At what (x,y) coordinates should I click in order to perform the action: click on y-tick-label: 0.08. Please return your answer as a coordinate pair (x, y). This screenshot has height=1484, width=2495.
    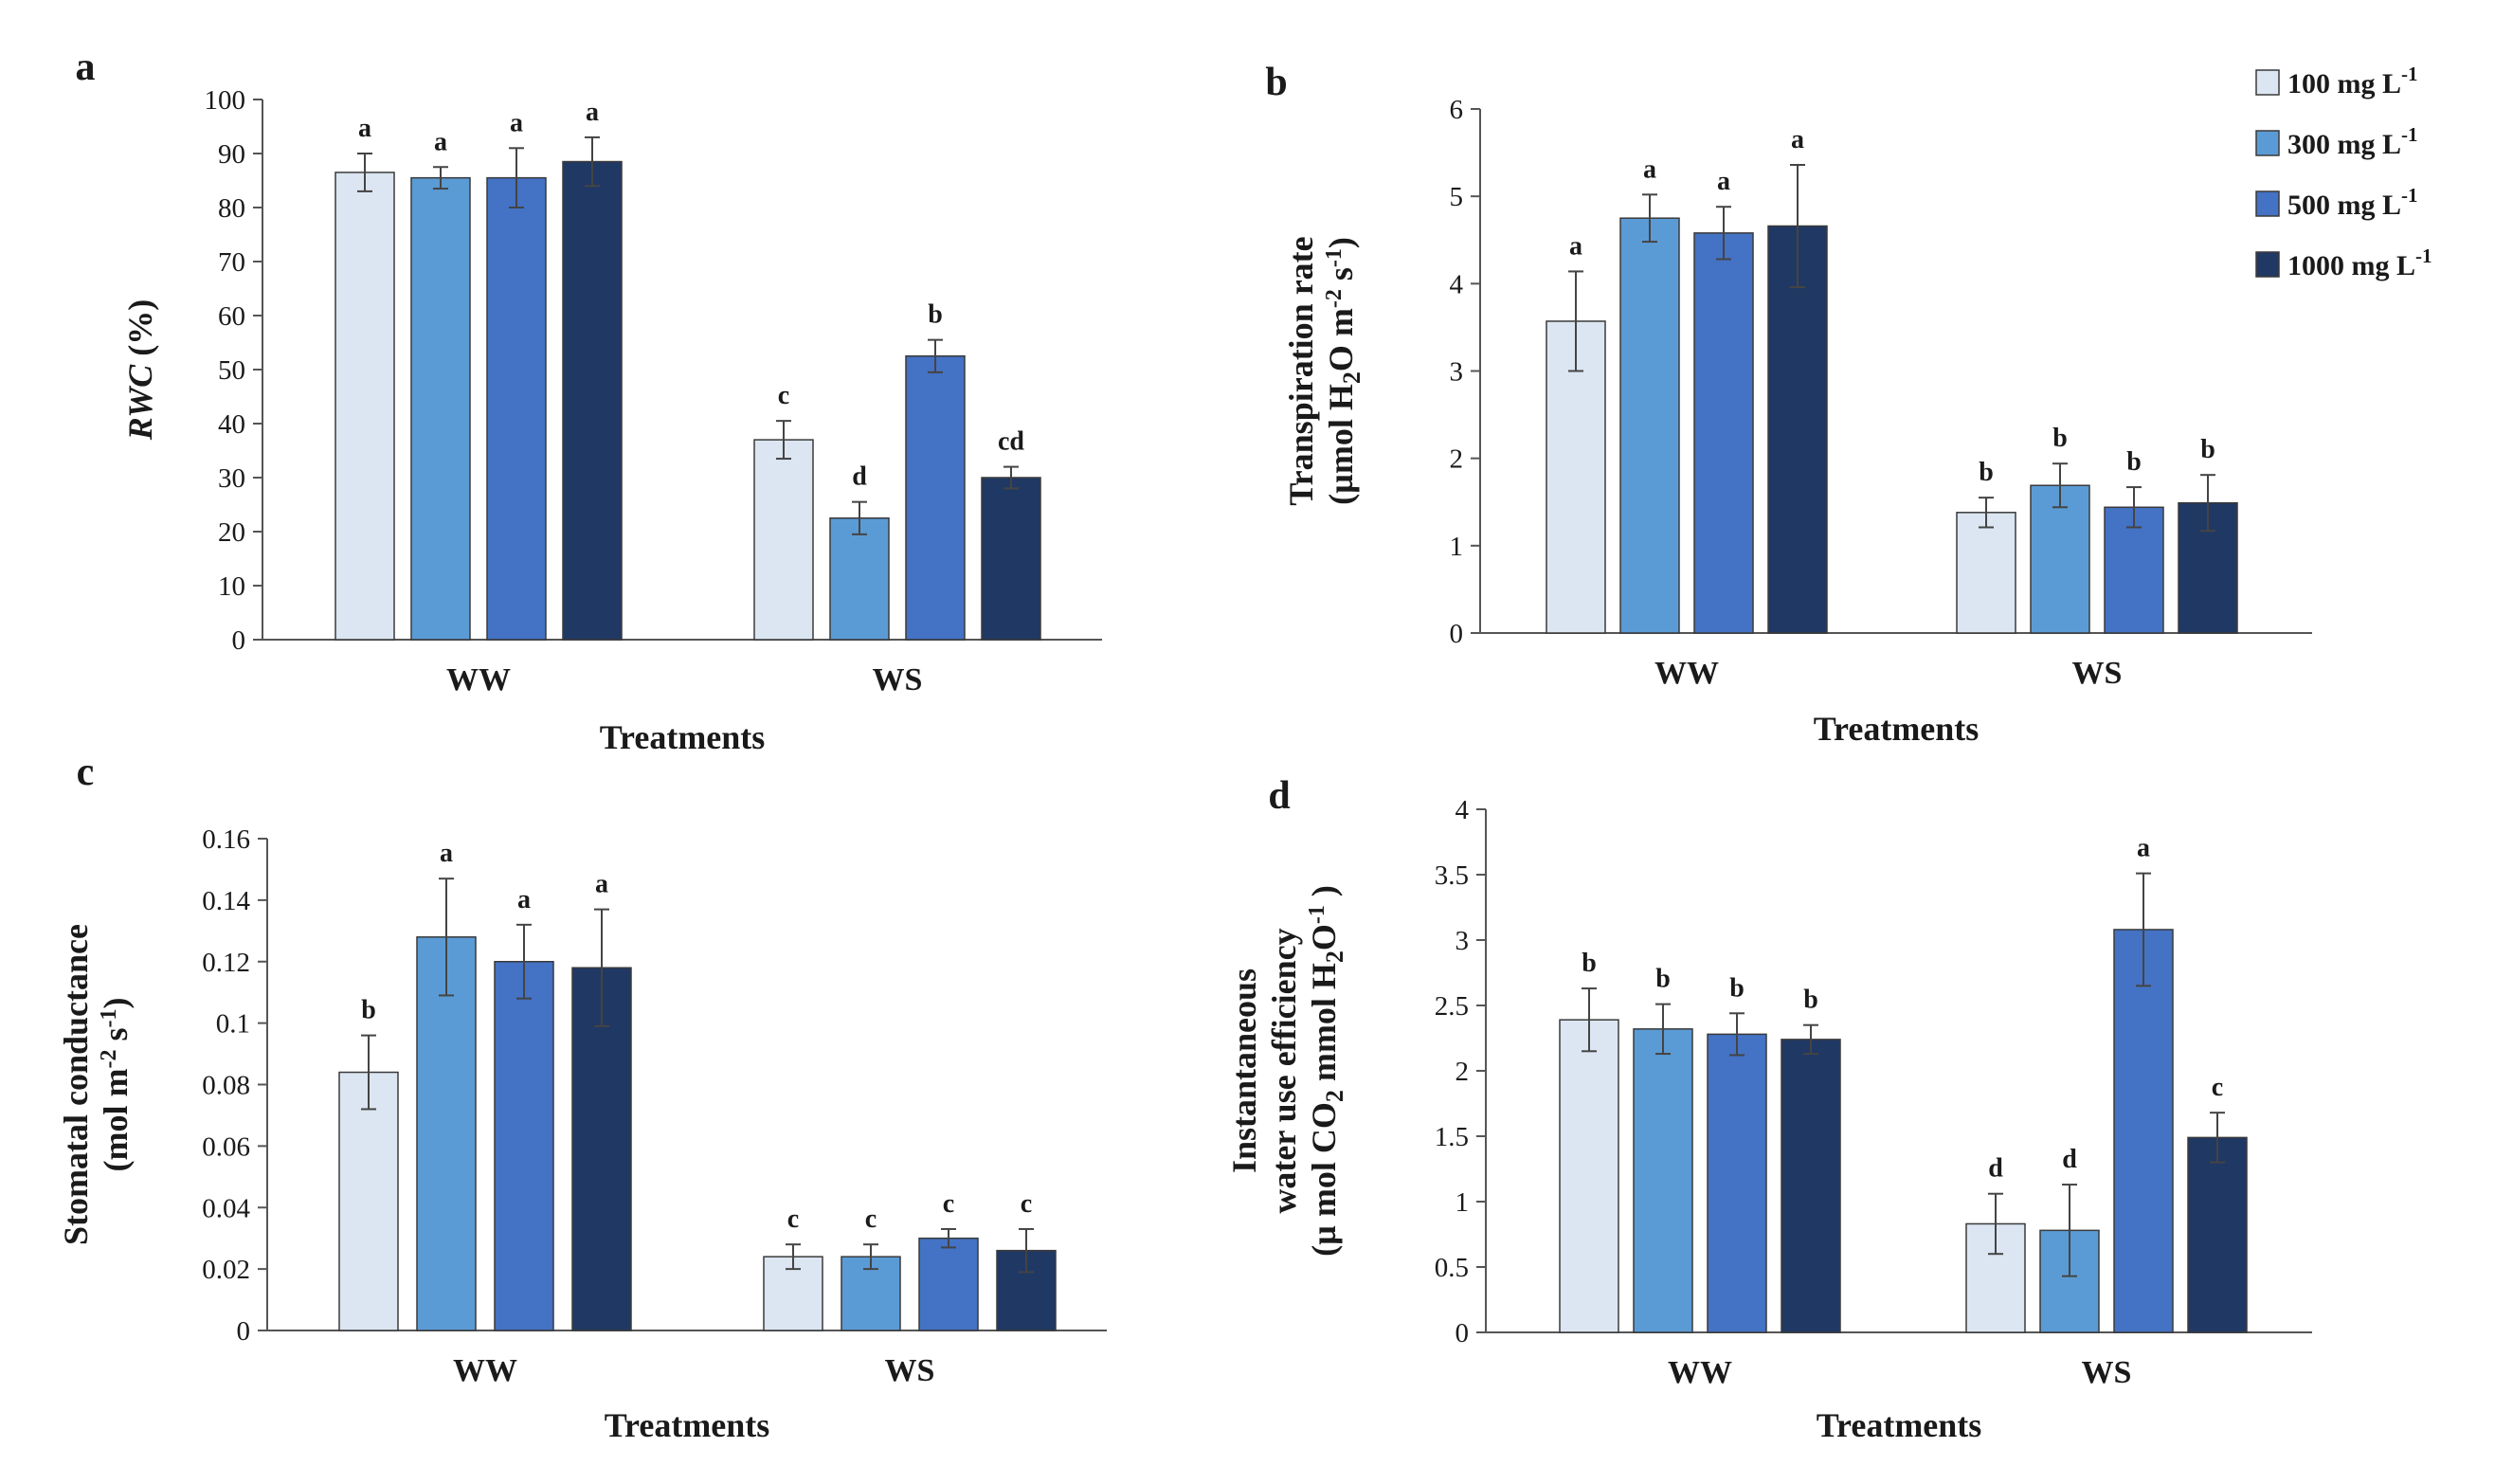
    Looking at the image, I should click on (226, 1086).